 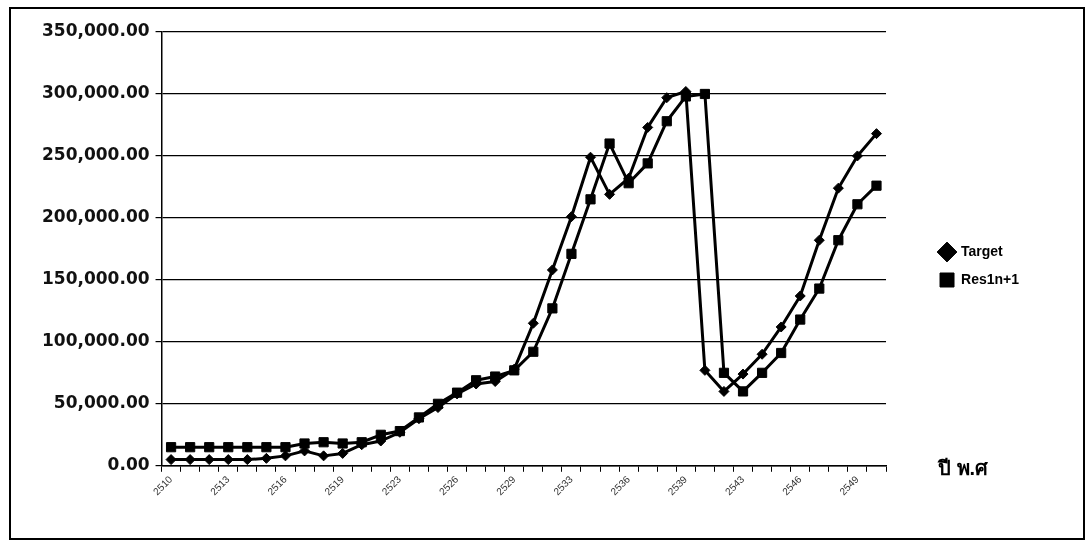 I want to click on y-tick-label: 300,000.00, so click(x=96, y=92).